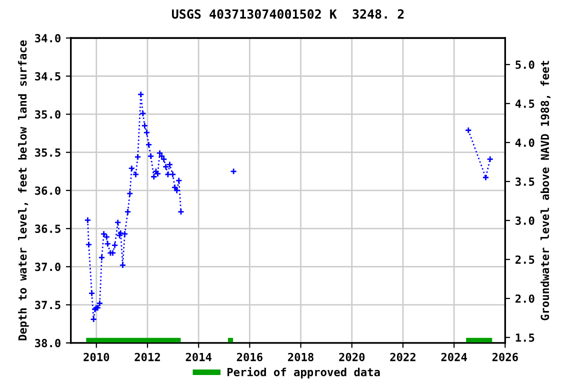  I want to click on x-tick-label: 2014, so click(199, 357).